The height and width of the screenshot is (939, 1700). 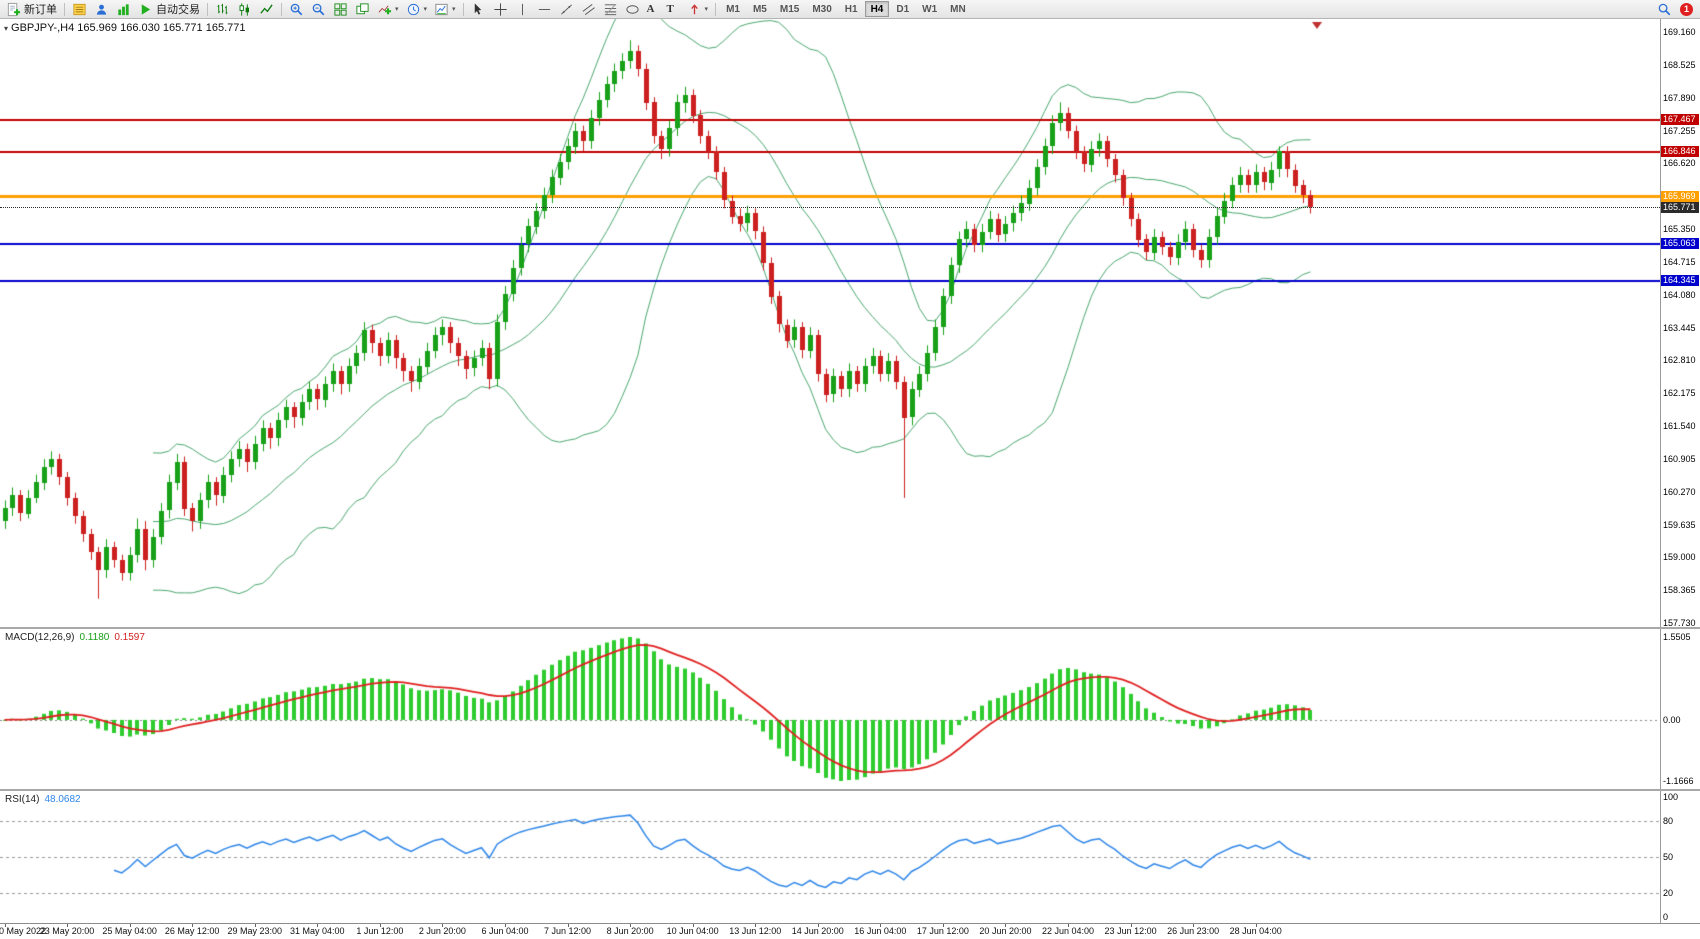 I want to click on cascade-windows-button, so click(x=362, y=9).